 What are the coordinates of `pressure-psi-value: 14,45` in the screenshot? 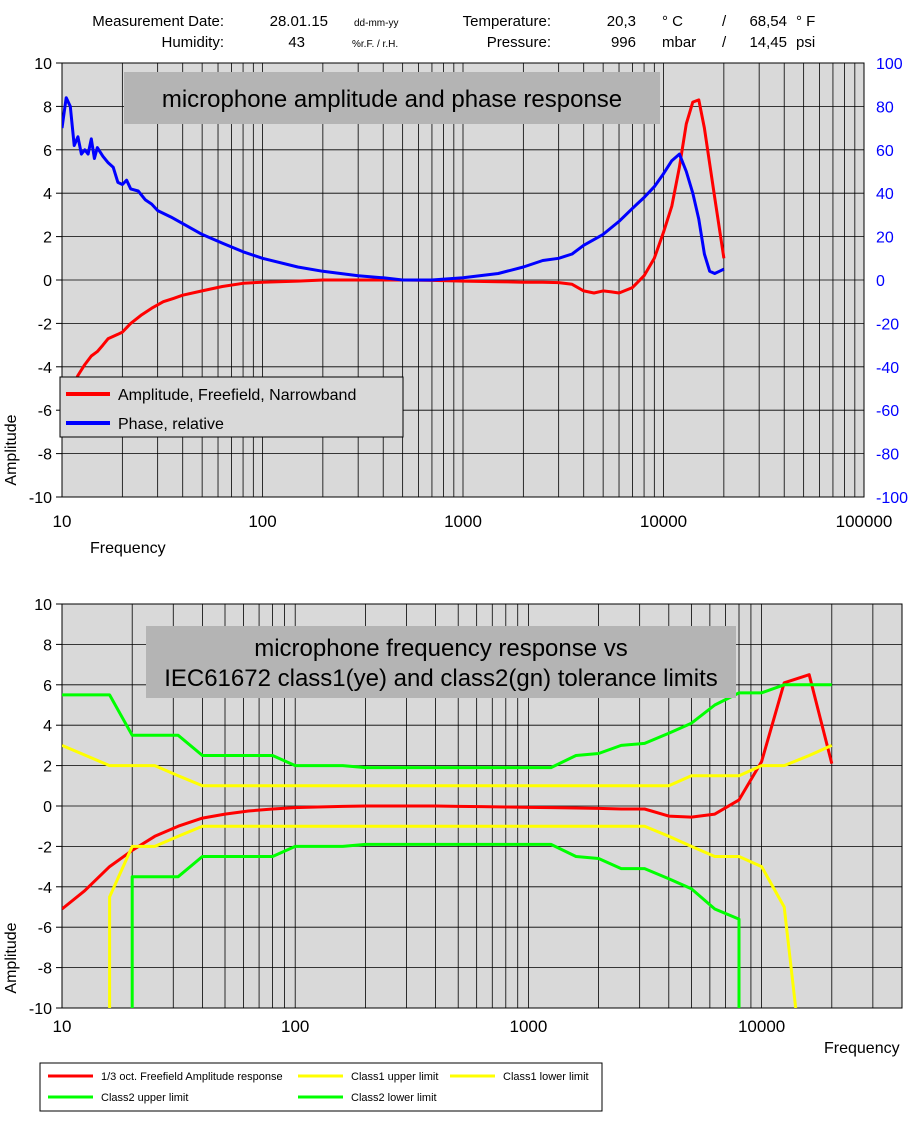 It's located at (768, 42).